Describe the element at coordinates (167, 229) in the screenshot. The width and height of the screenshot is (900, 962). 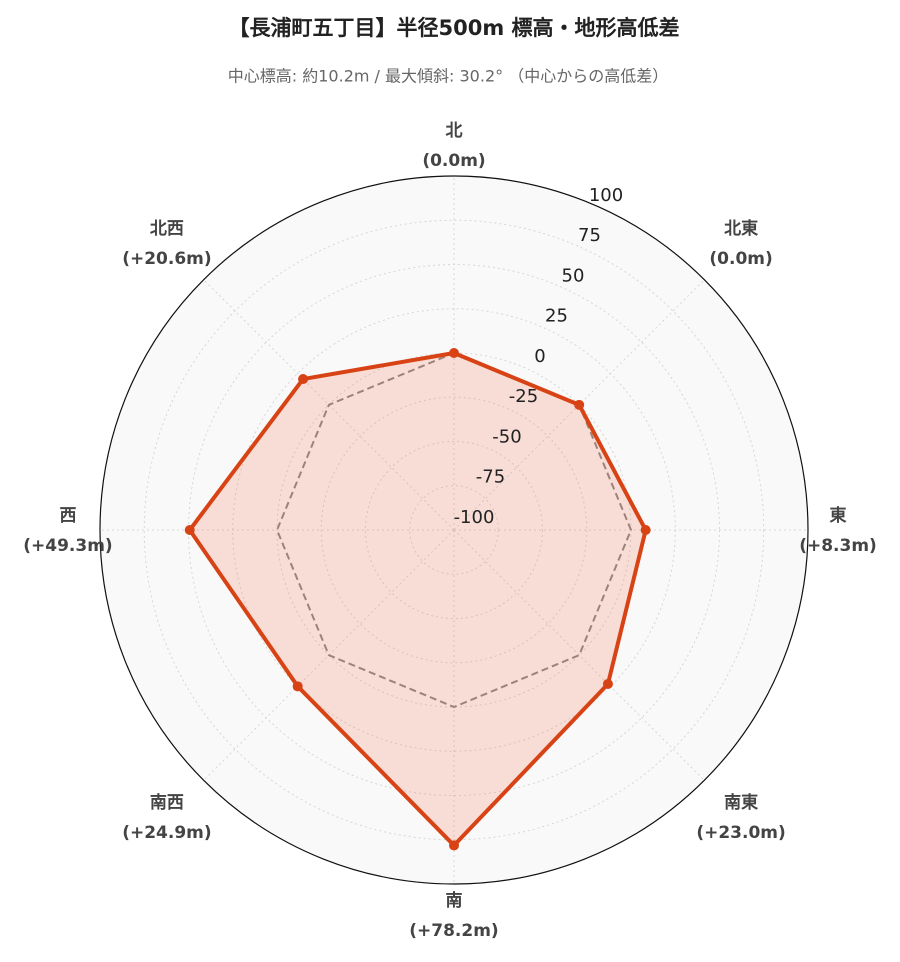
I see `category-label: 北西` at that location.